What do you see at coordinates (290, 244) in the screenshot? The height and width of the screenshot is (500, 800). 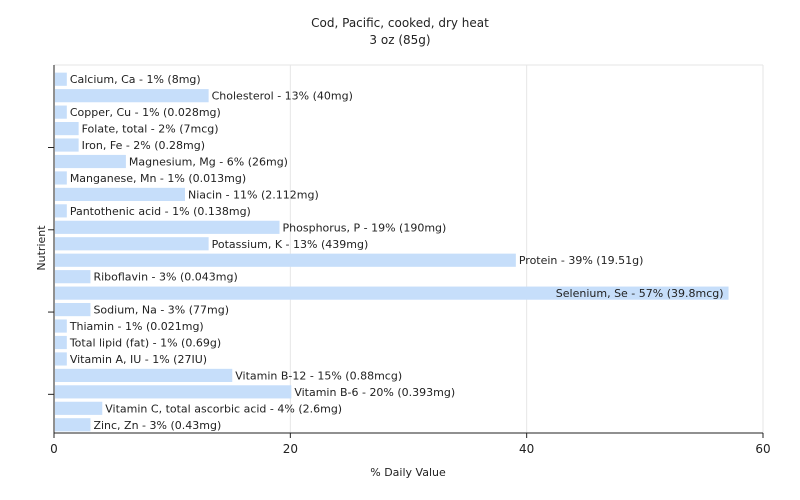 I see `bar-label-10: Potassium, K - 13% (439mg)` at bounding box center [290, 244].